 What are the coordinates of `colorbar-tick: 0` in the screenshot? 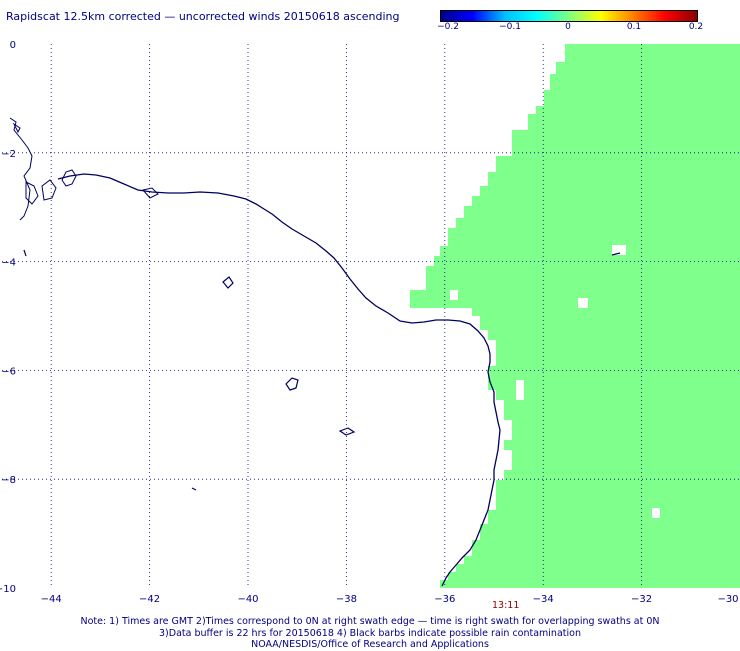 It's located at (568, 27).